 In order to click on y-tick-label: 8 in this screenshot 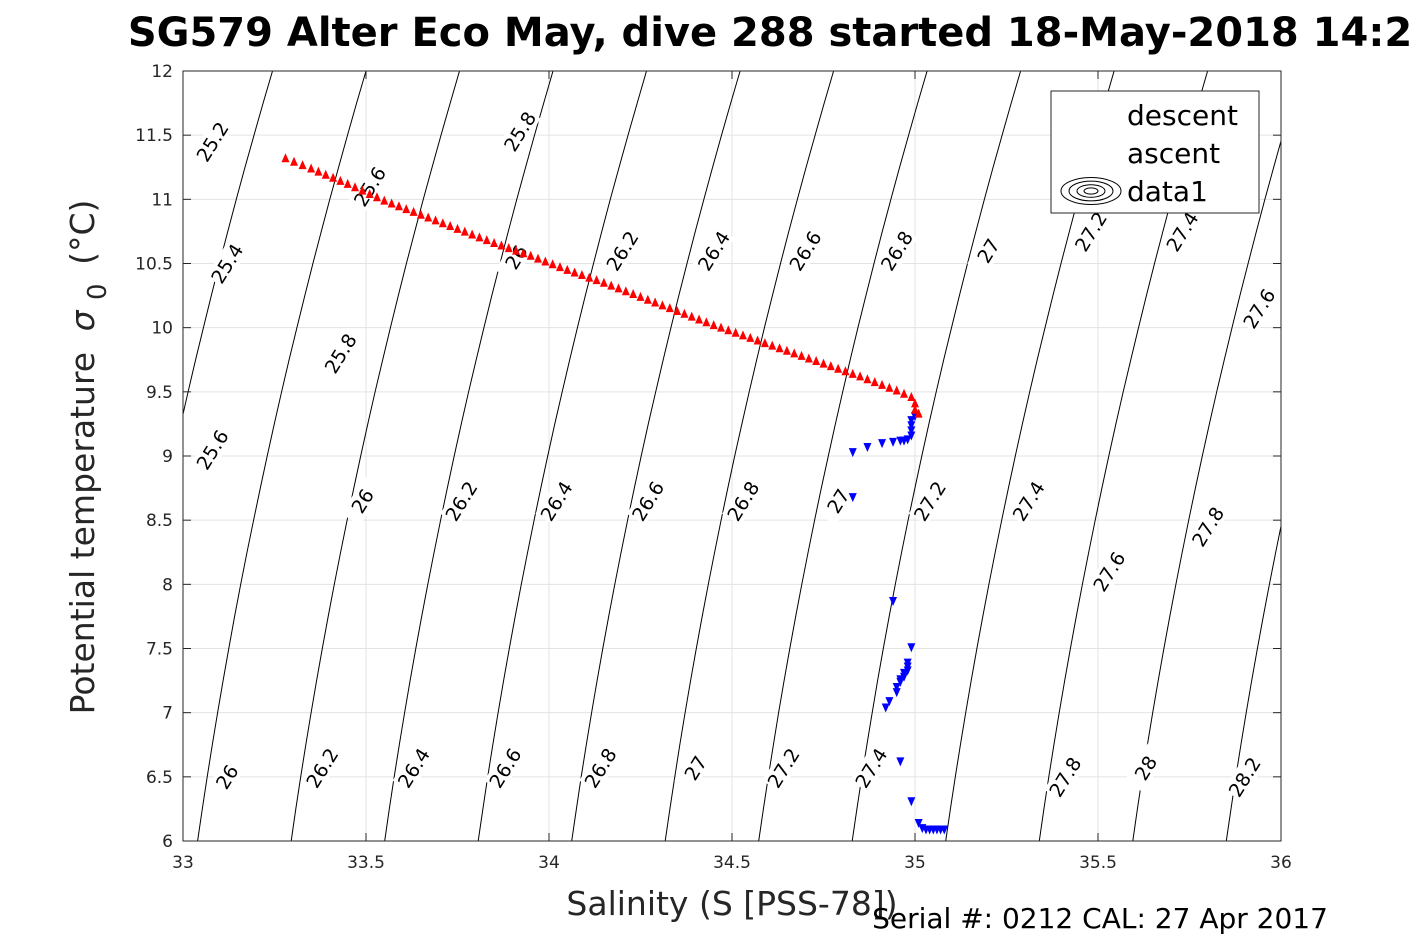, I will do `click(167, 585)`.